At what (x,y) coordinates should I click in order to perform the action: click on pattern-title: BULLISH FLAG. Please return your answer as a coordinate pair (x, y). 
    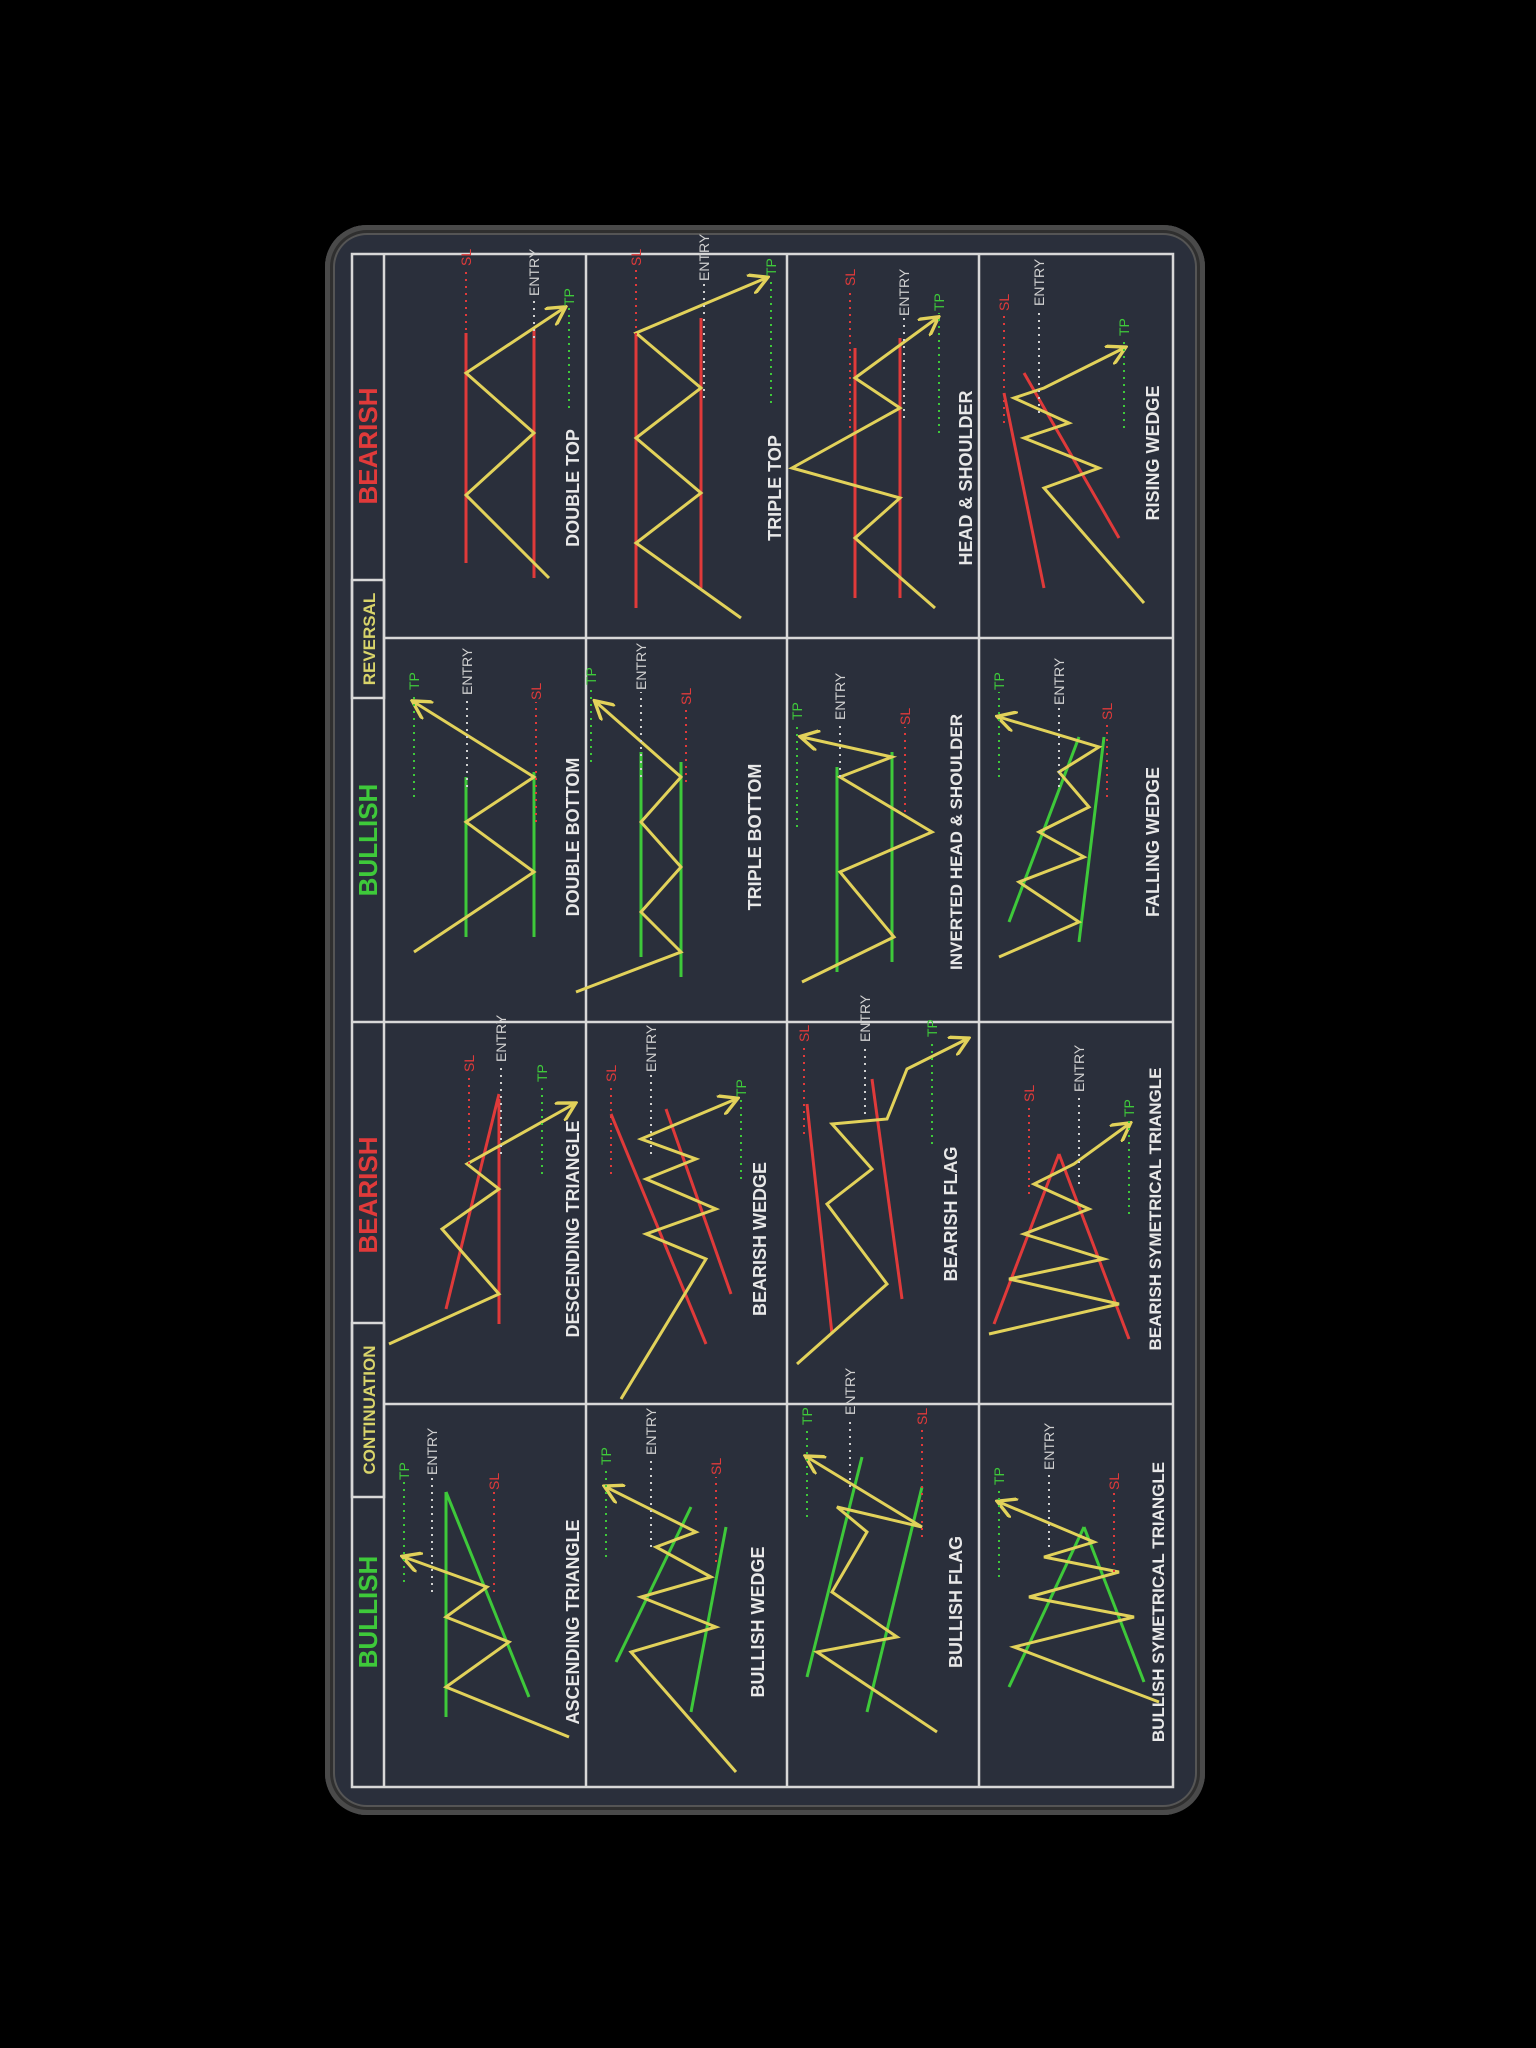
    Looking at the image, I should click on (956, 1602).